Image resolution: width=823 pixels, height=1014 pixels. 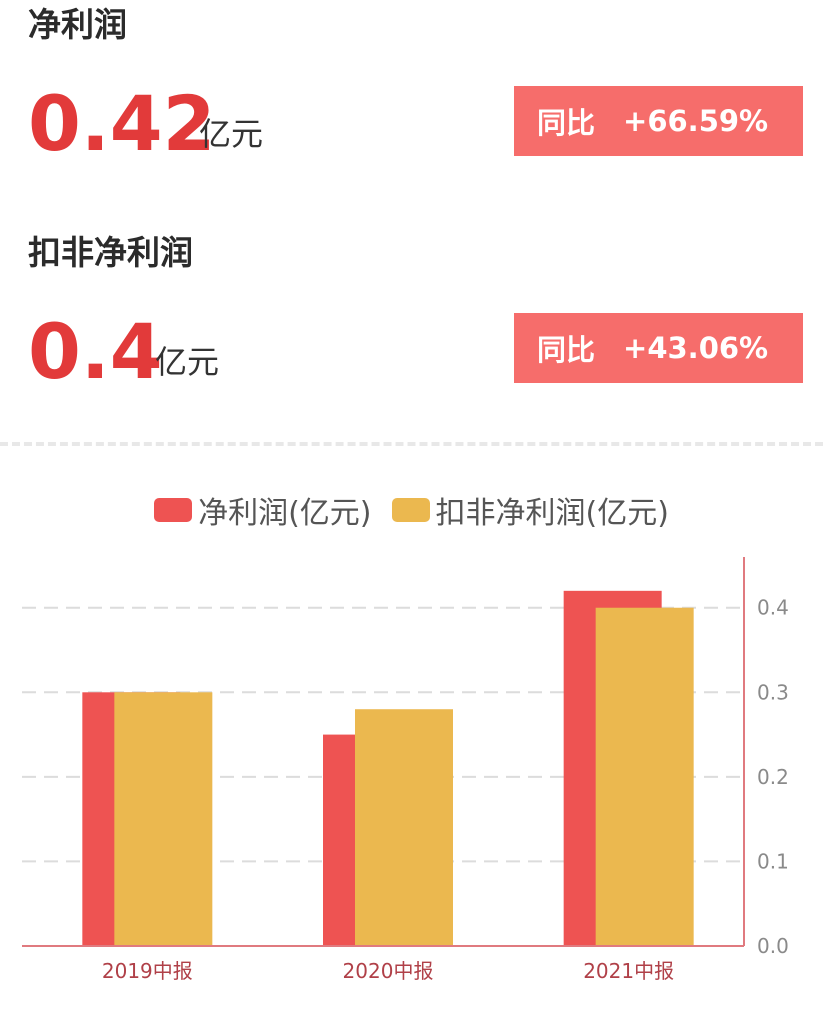 What do you see at coordinates (77, 24) in the screenshot?
I see `net-profit-title: 净利润` at bounding box center [77, 24].